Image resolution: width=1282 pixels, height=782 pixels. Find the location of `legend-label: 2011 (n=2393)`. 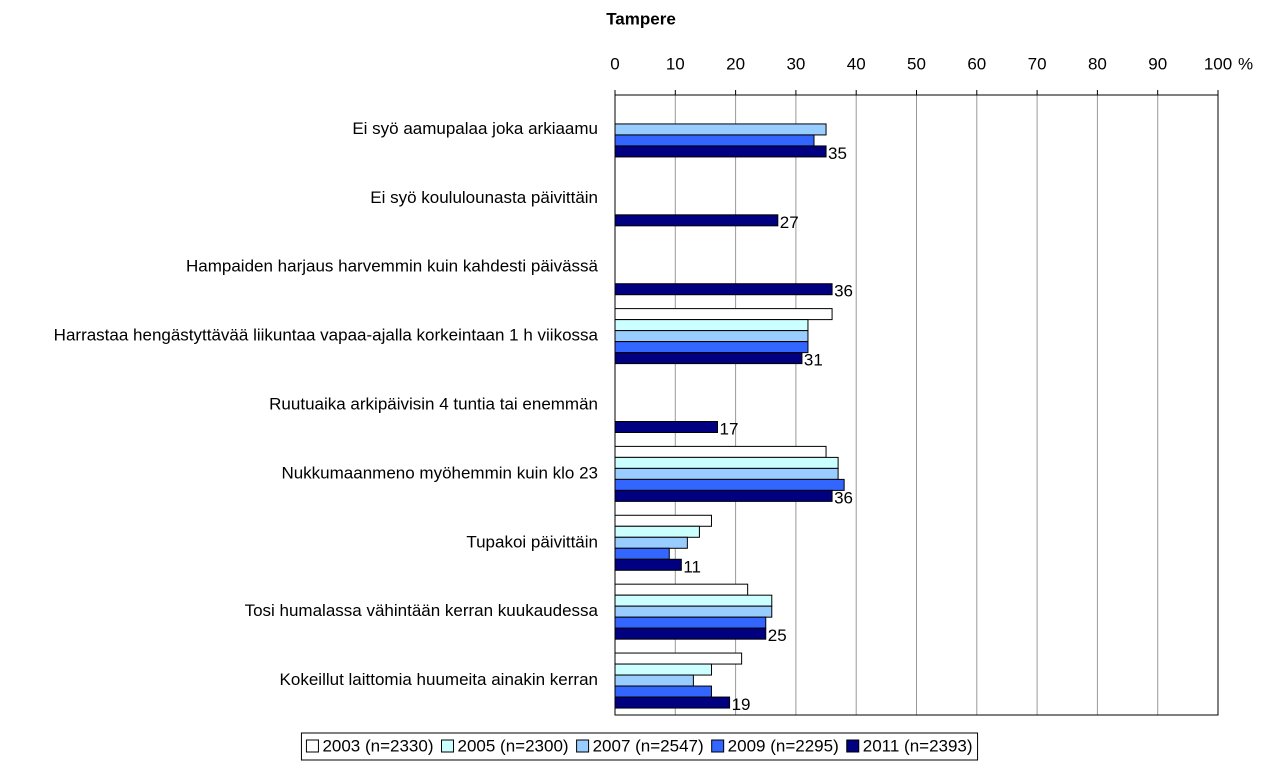

legend-label: 2011 (n=2393) is located at coordinates (918, 745).